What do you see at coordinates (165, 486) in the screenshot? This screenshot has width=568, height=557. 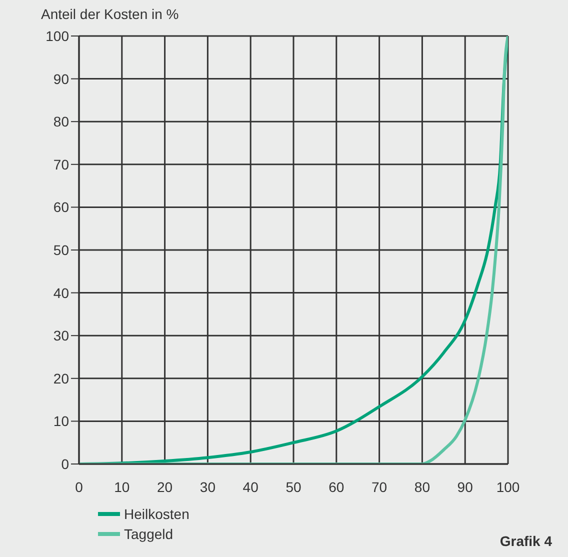 I see `x-tick-label: 20` at bounding box center [165, 486].